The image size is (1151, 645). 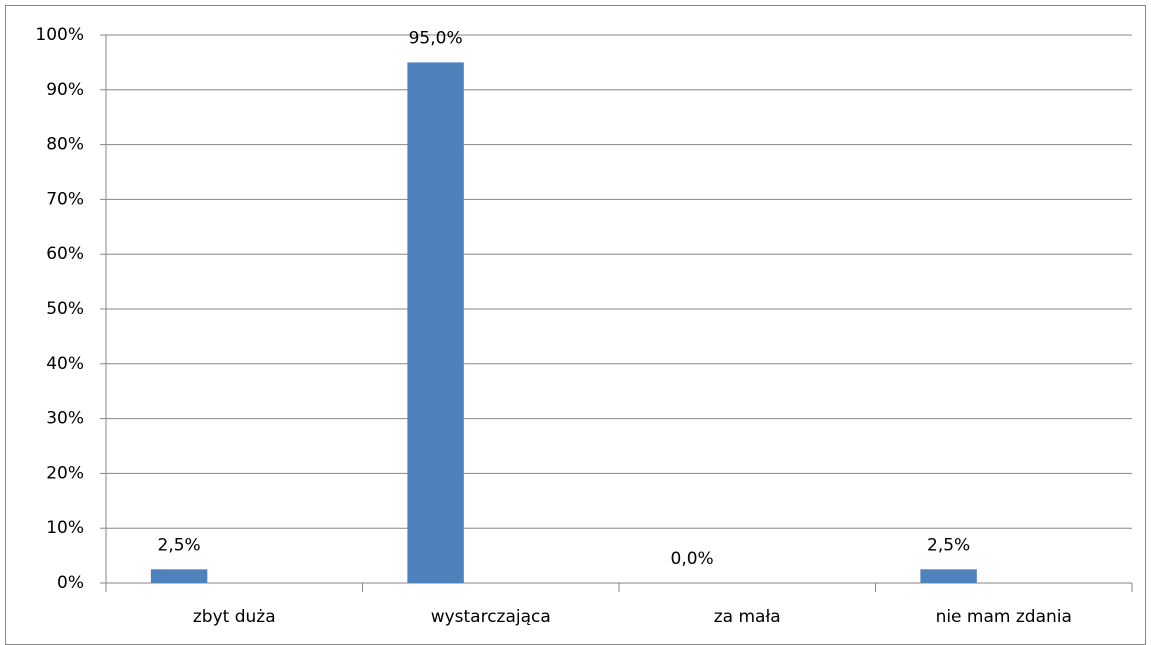 I want to click on data-label: 95,0%, so click(x=436, y=38).